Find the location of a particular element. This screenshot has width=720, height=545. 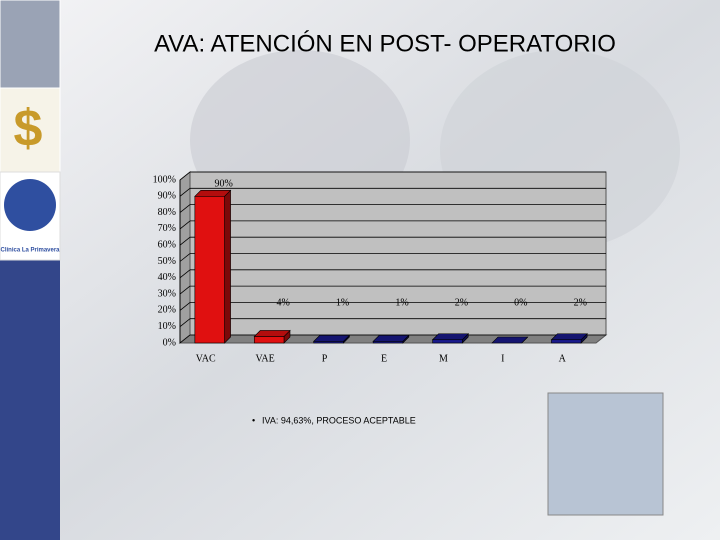

y-tick-label: 20% is located at coordinates (167, 310).